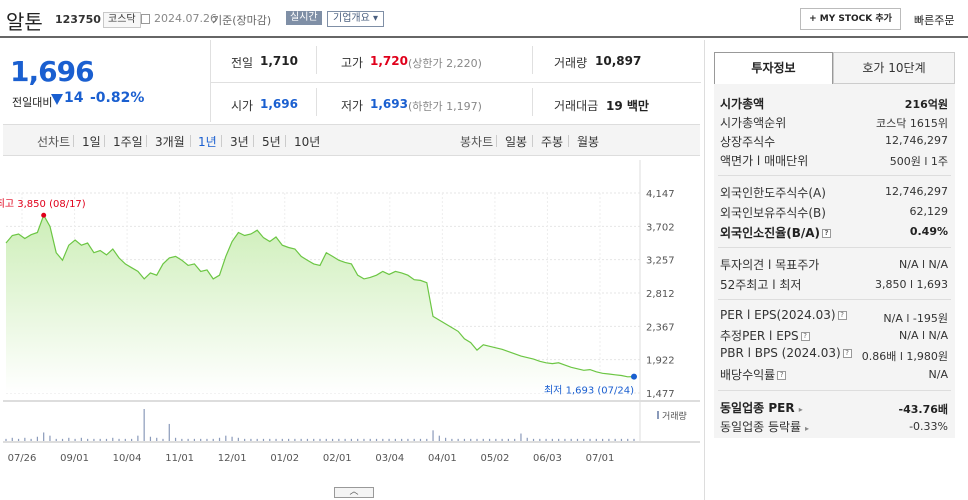 This screenshot has height=500, width=968. What do you see at coordinates (770, 265) in the screenshot?
I see `opinion-label: 투자의견 l 목표주가` at bounding box center [770, 265].